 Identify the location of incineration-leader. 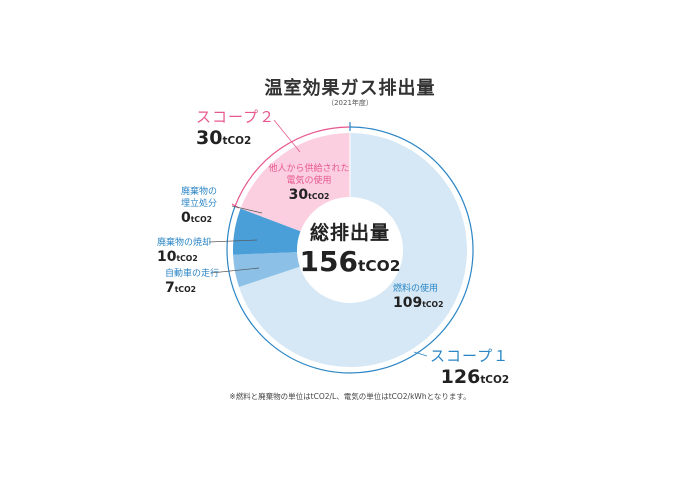
(233, 241).